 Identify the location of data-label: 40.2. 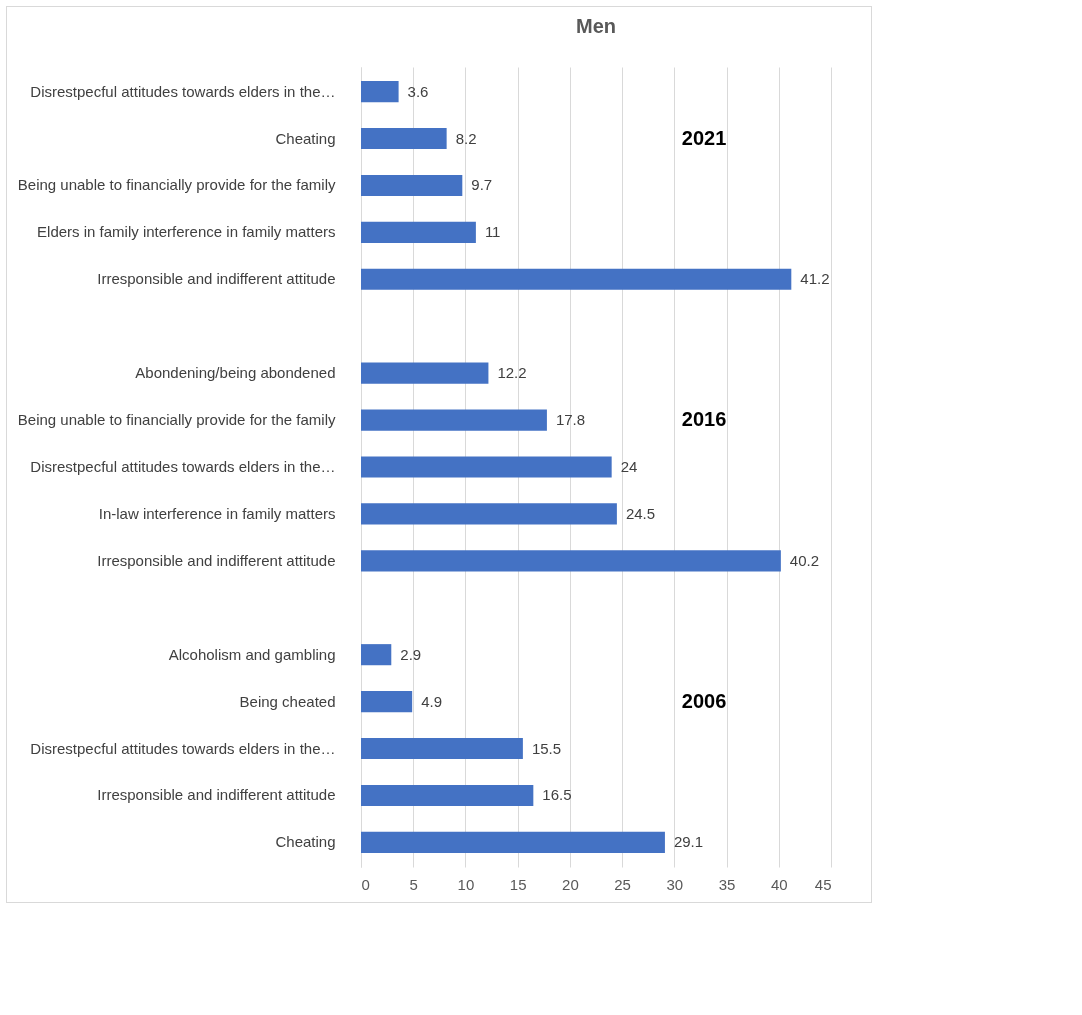
(804, 560).